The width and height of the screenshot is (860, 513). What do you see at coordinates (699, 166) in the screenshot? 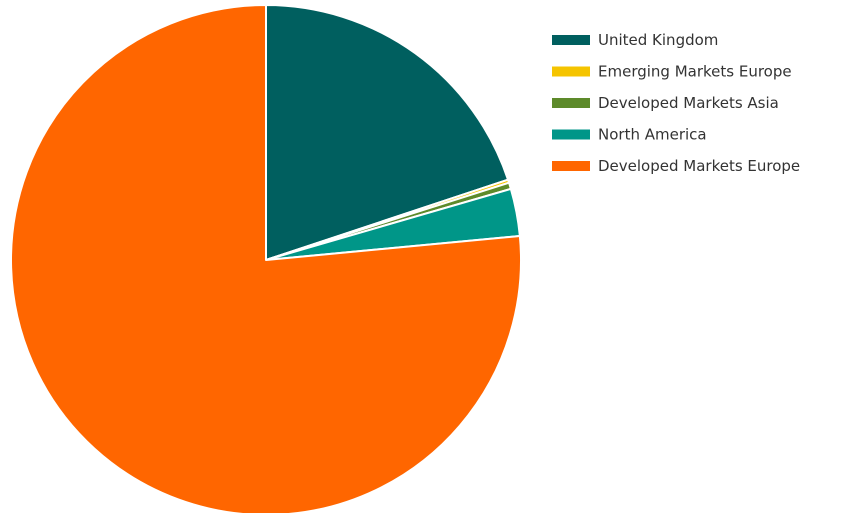
I see `legend-label: Developed Markets Europe` at bounding box center [699, 166].